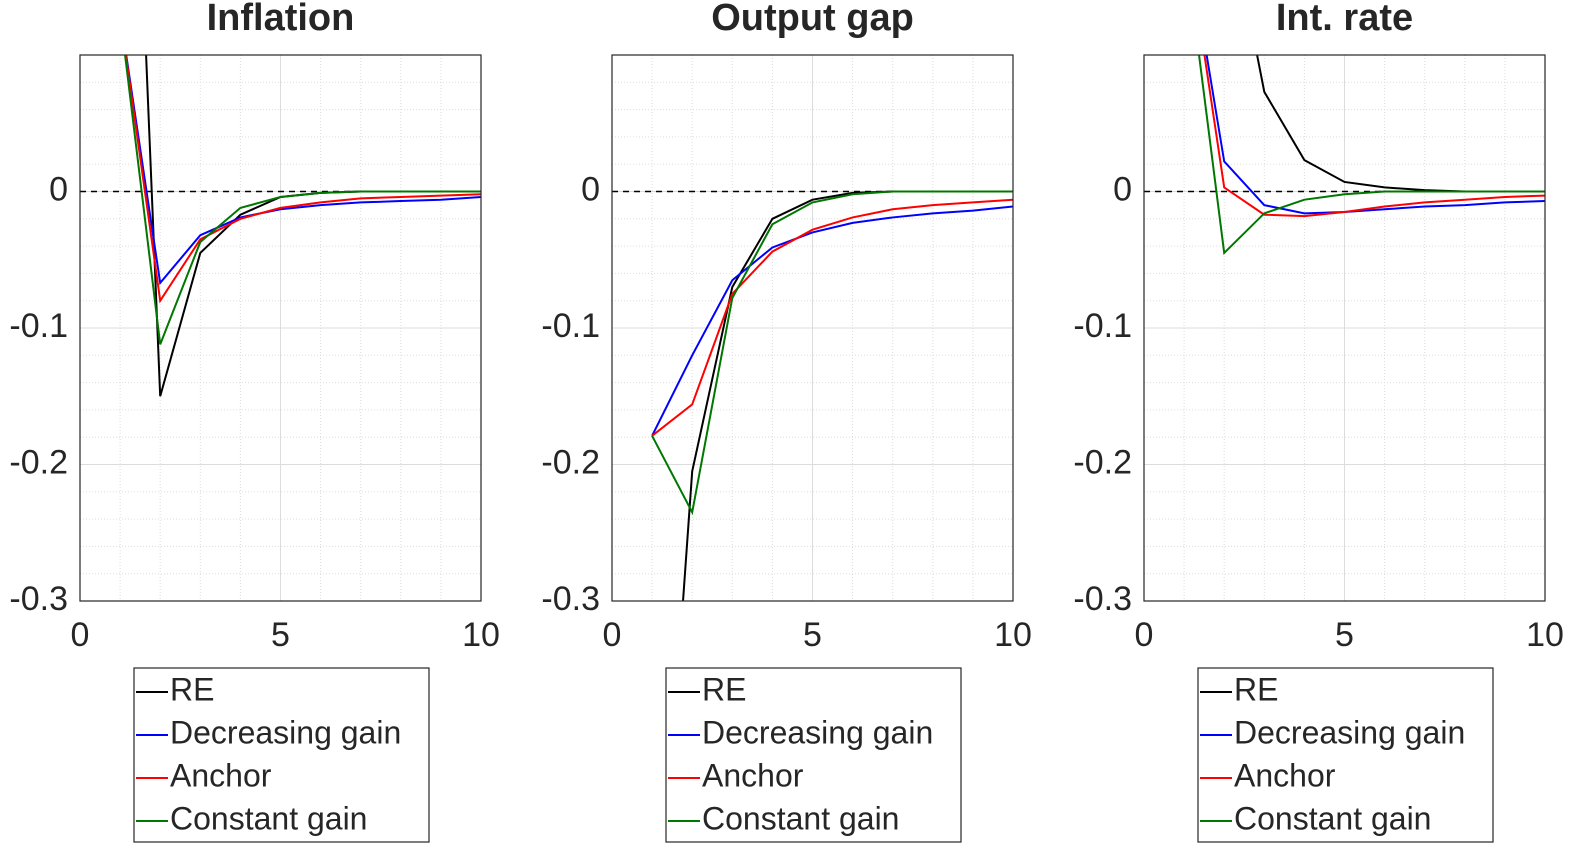 The height and width of the screenshot is (856, 1590). What do you see at coordinates (812, 19) in the screenshot?
I see `chart-title: Output gap` at bounding box center [812, 19].